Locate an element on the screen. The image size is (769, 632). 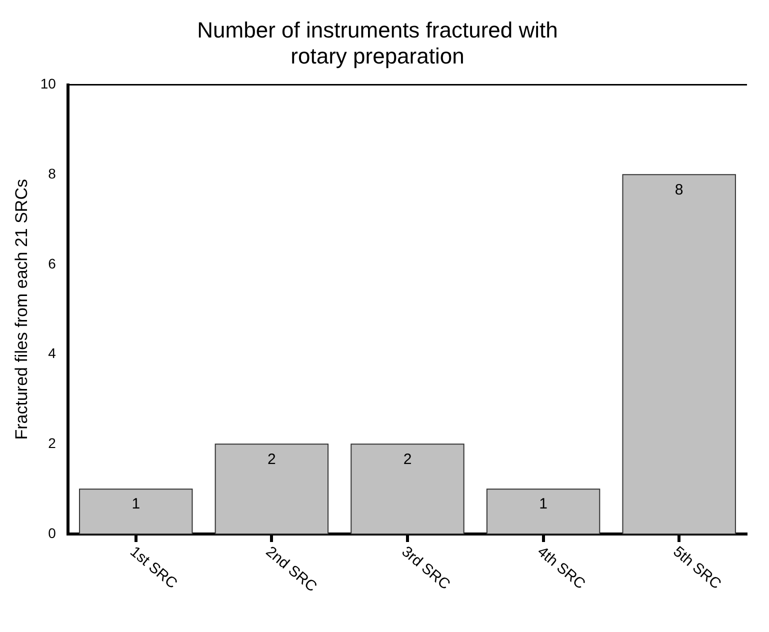
y-tick-label: 6 is located at coordinates (52, 263).